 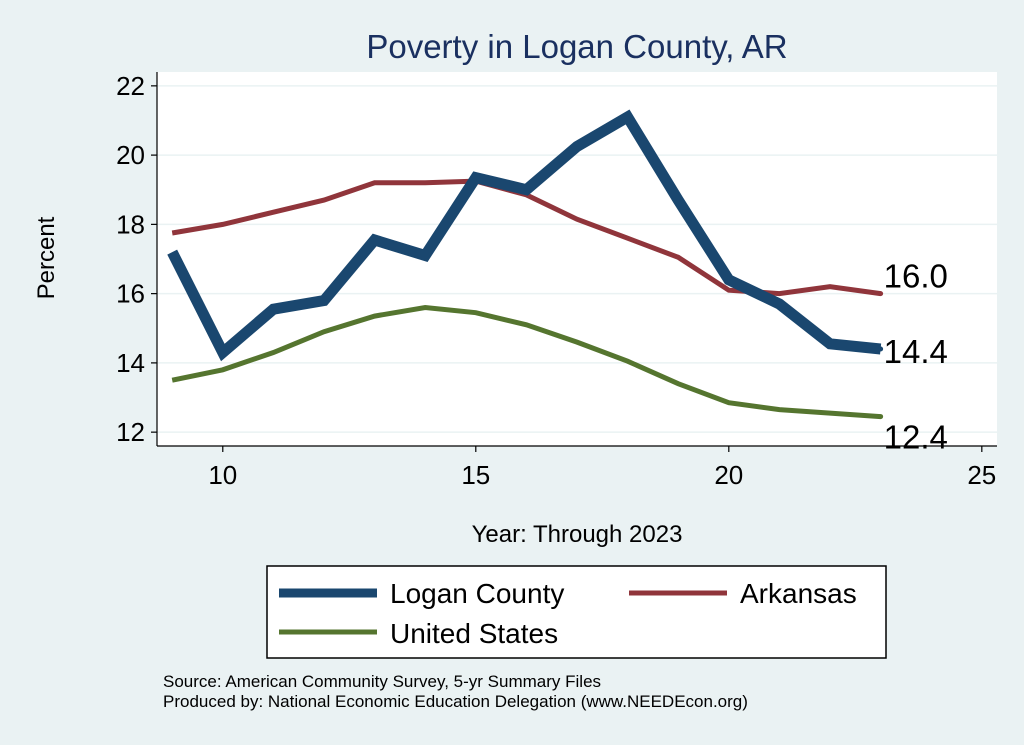 I want to click on y-tick-label-12: 12, so click(x=130, y=432).